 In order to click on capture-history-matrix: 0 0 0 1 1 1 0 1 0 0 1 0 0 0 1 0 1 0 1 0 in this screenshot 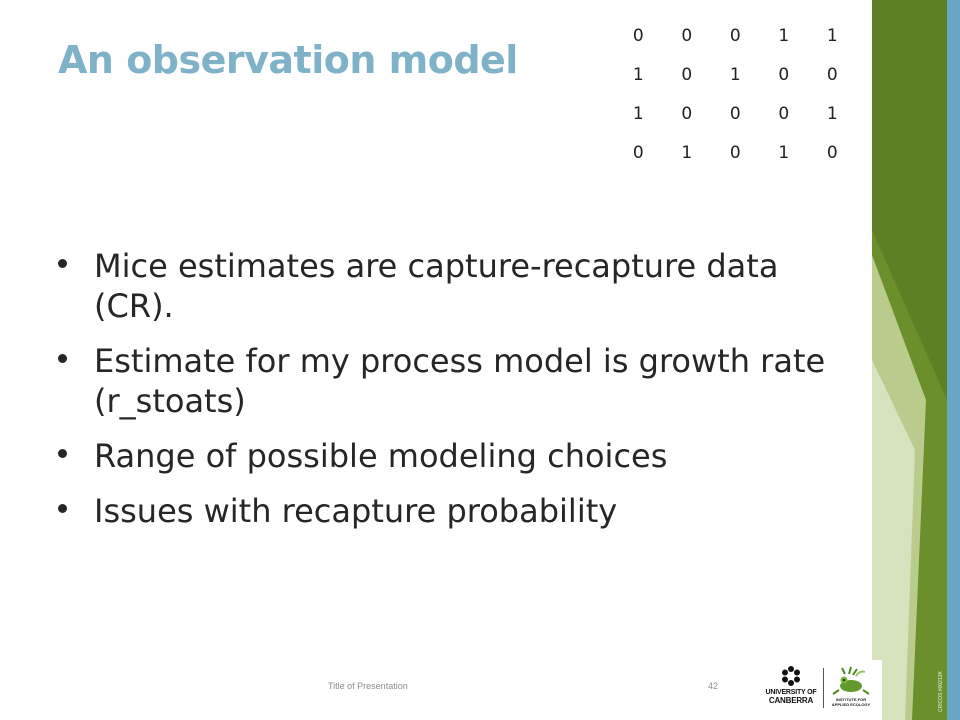, I will do `click(735, 94)`.